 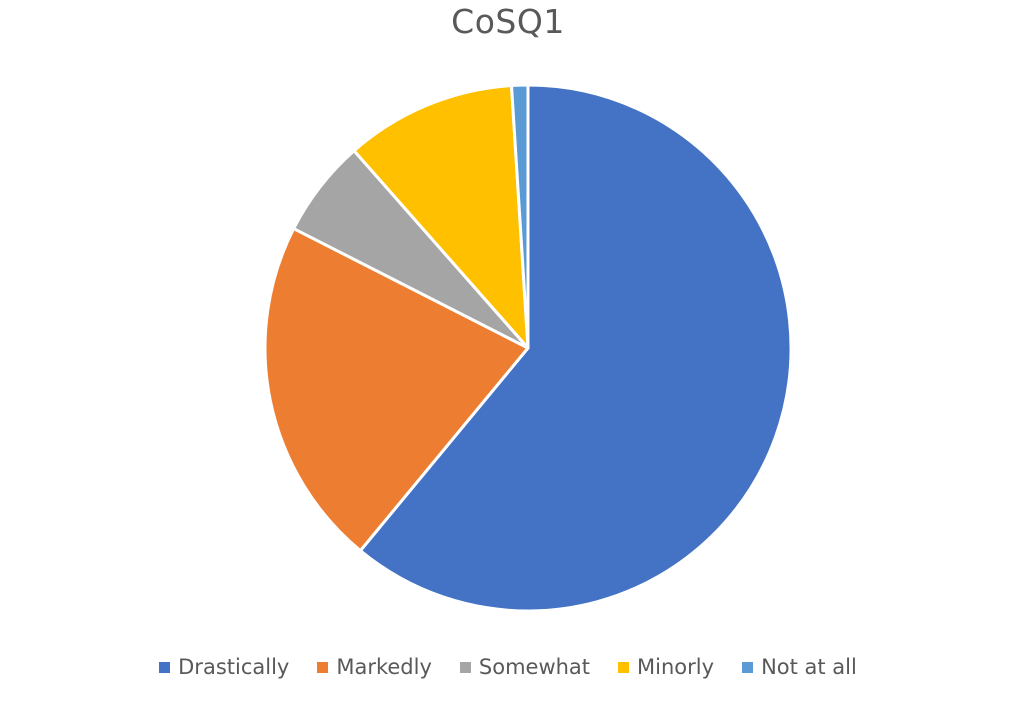 What do you see at coordinates (384, 667) in the screenshot?
I see `legend-label: Markedly` at bounding box center [384, 667].